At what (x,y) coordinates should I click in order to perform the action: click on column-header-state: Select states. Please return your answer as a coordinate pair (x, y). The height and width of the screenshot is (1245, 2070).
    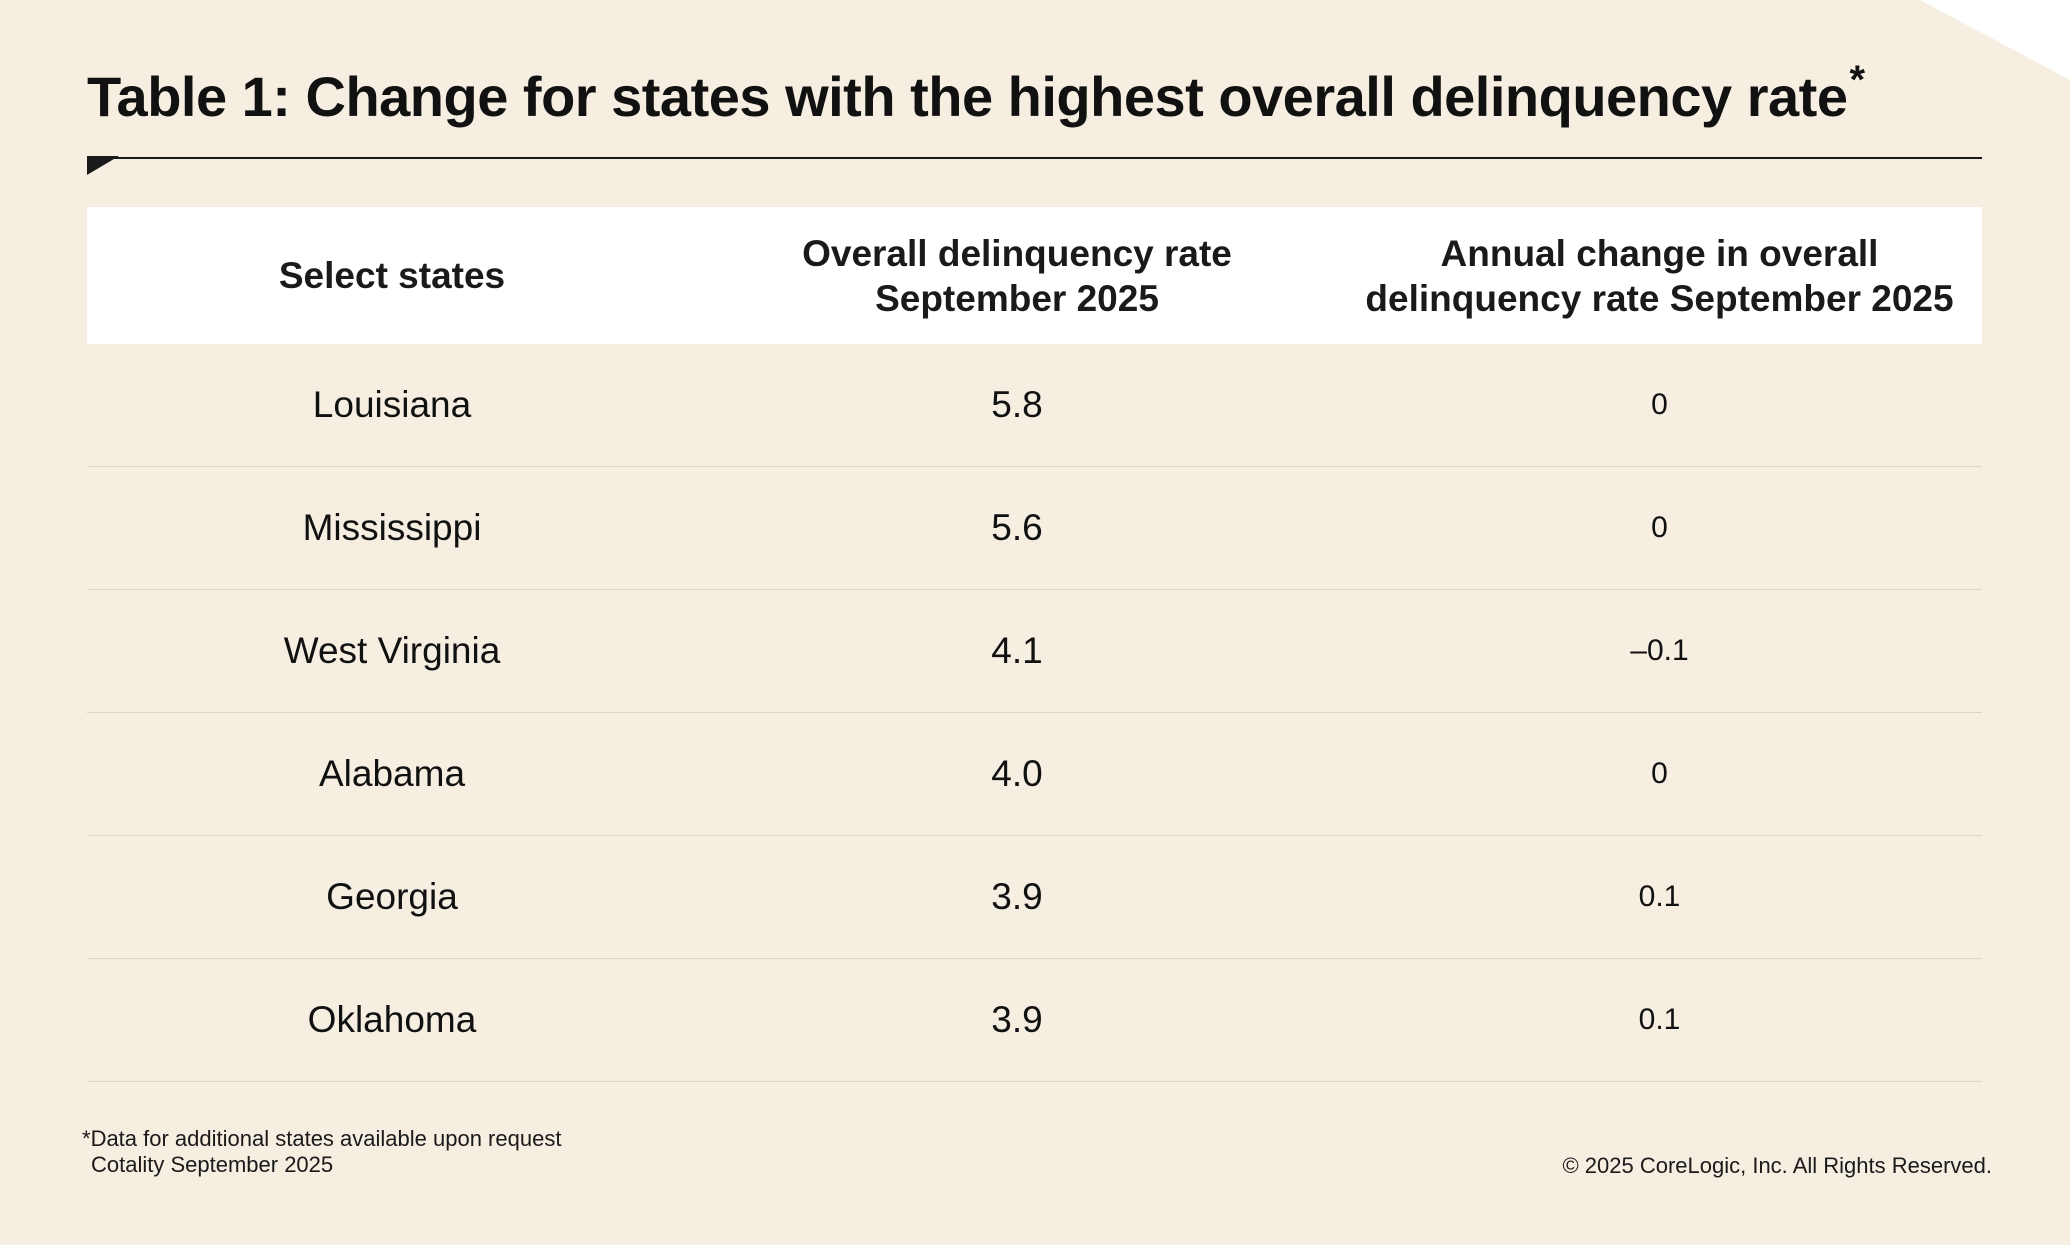
    Looking at the image, I should click on (392, 275).